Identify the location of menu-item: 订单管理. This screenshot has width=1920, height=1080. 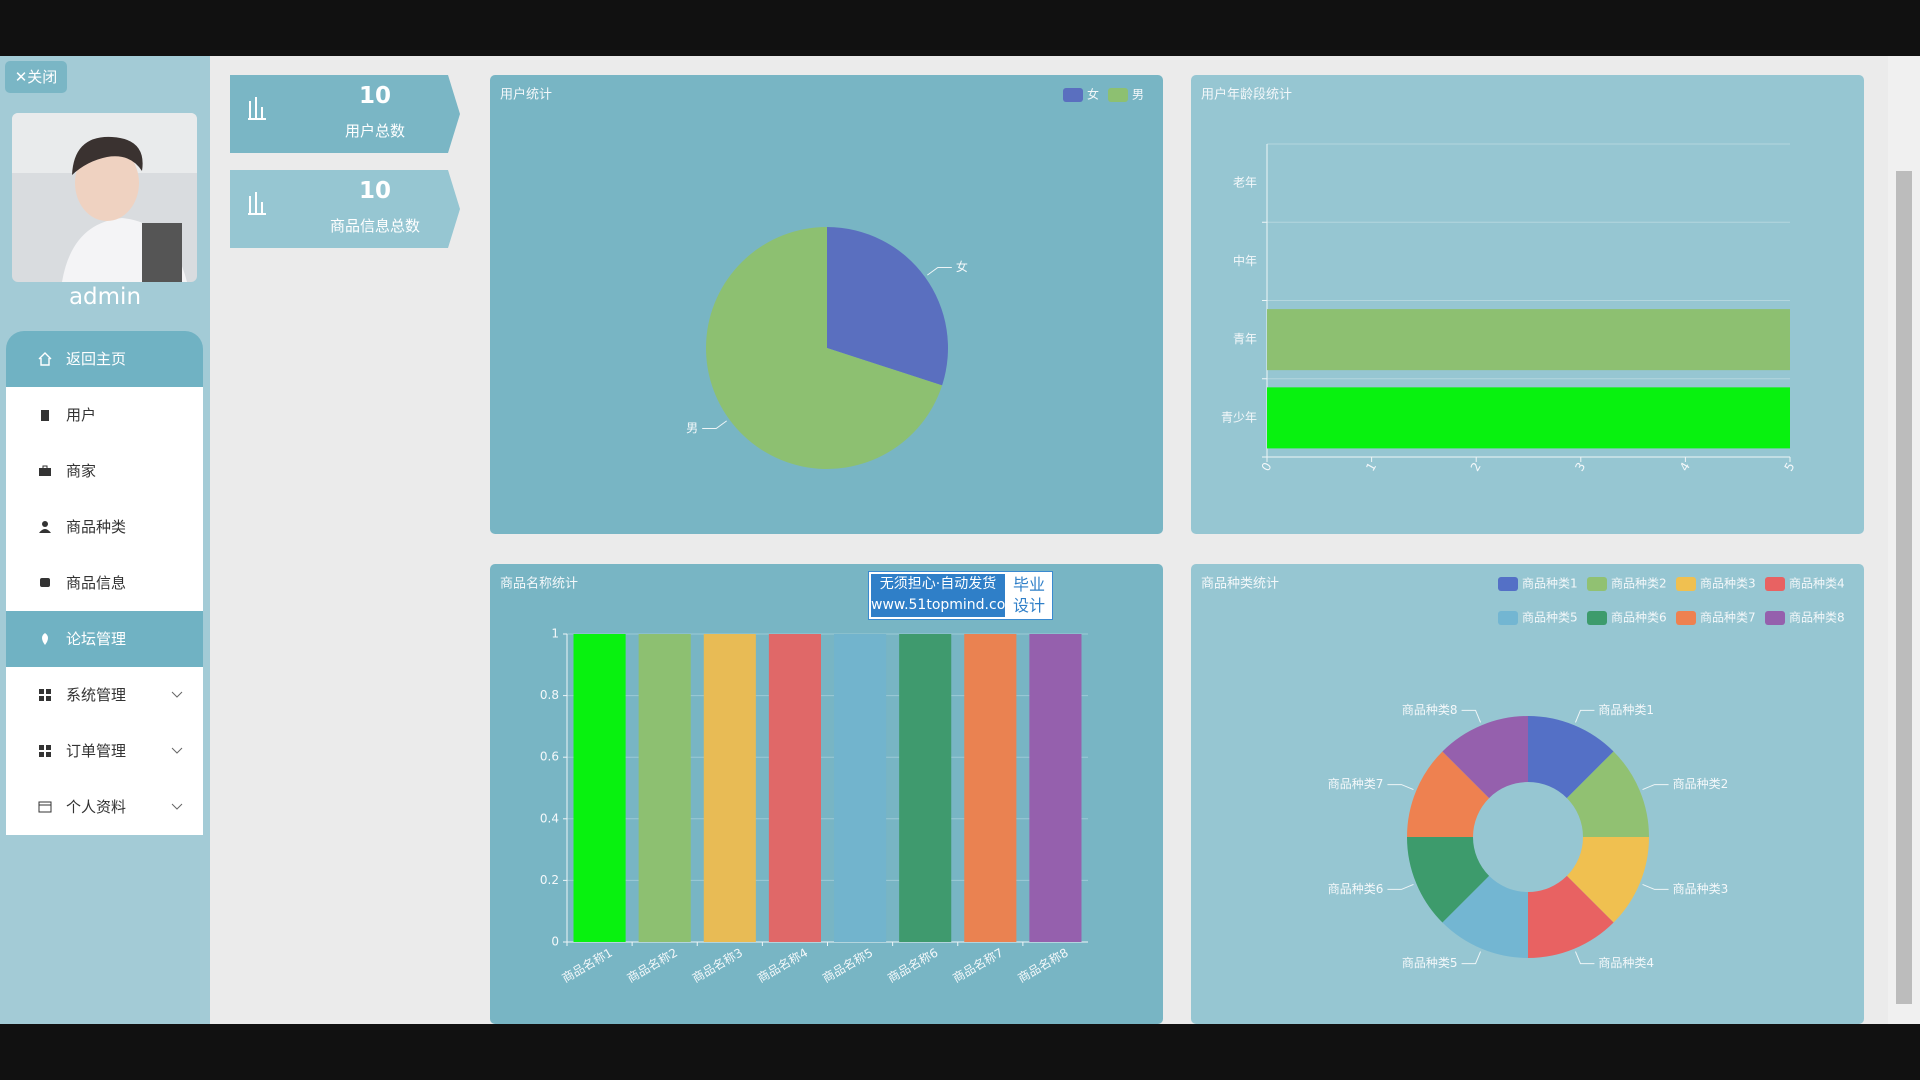
(104, 751).